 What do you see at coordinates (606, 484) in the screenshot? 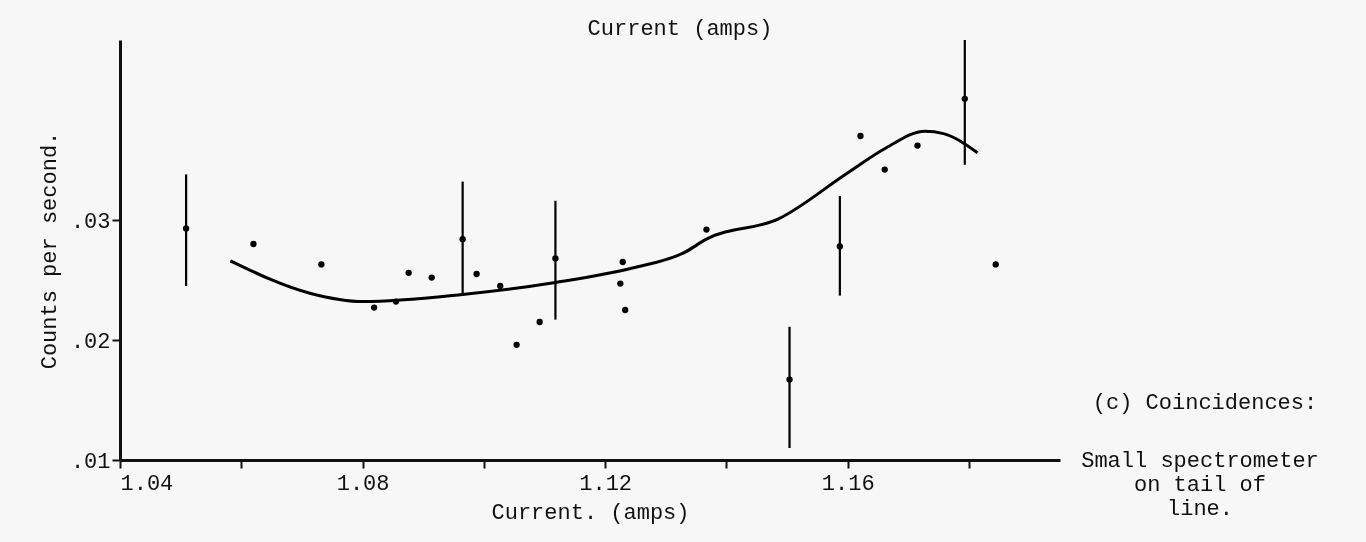
I see `x-tick-label: 1.12` at bounding box center [606, 484].